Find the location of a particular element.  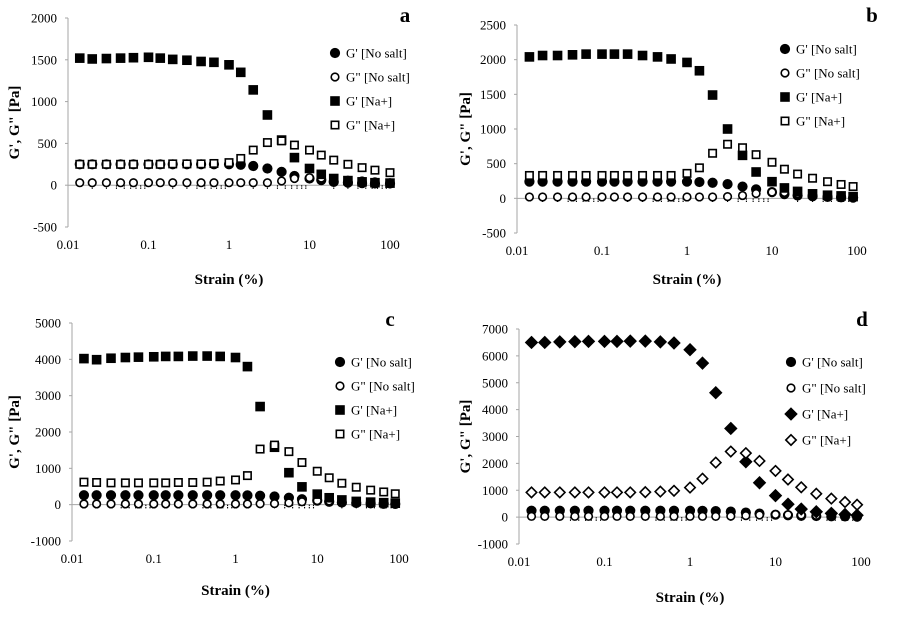

y-tick-label: 2500 is located at coordinates (493, 25).